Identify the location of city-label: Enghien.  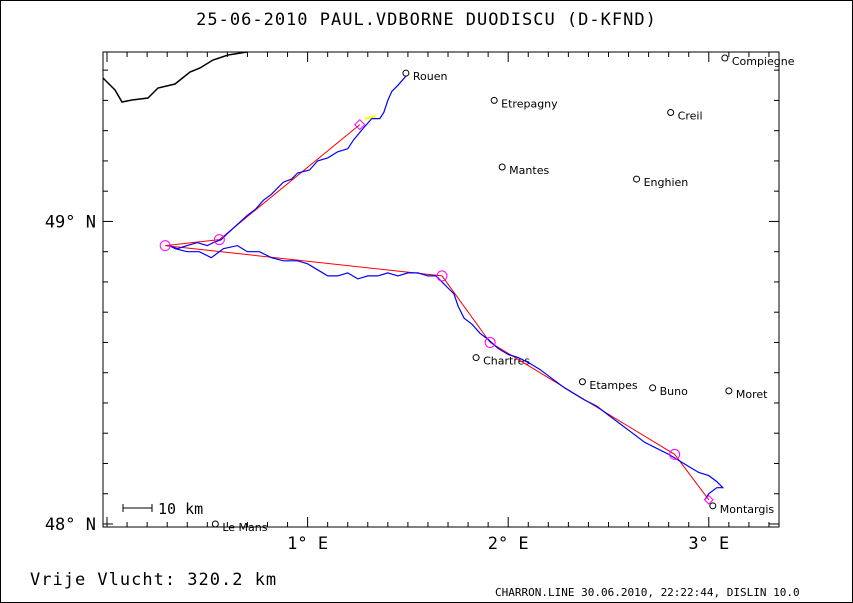
(666, 182).